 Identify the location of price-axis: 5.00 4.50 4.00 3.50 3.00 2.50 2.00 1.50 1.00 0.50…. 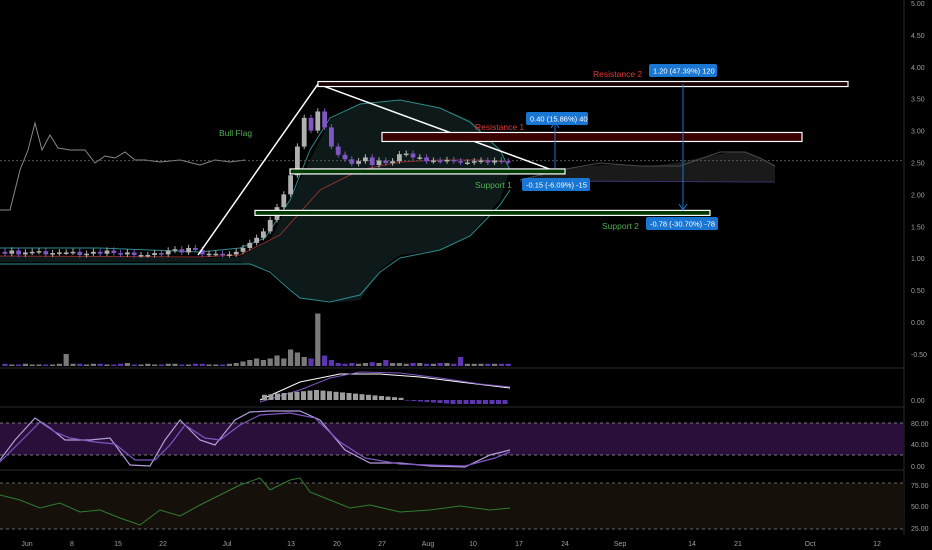
(919, 180).